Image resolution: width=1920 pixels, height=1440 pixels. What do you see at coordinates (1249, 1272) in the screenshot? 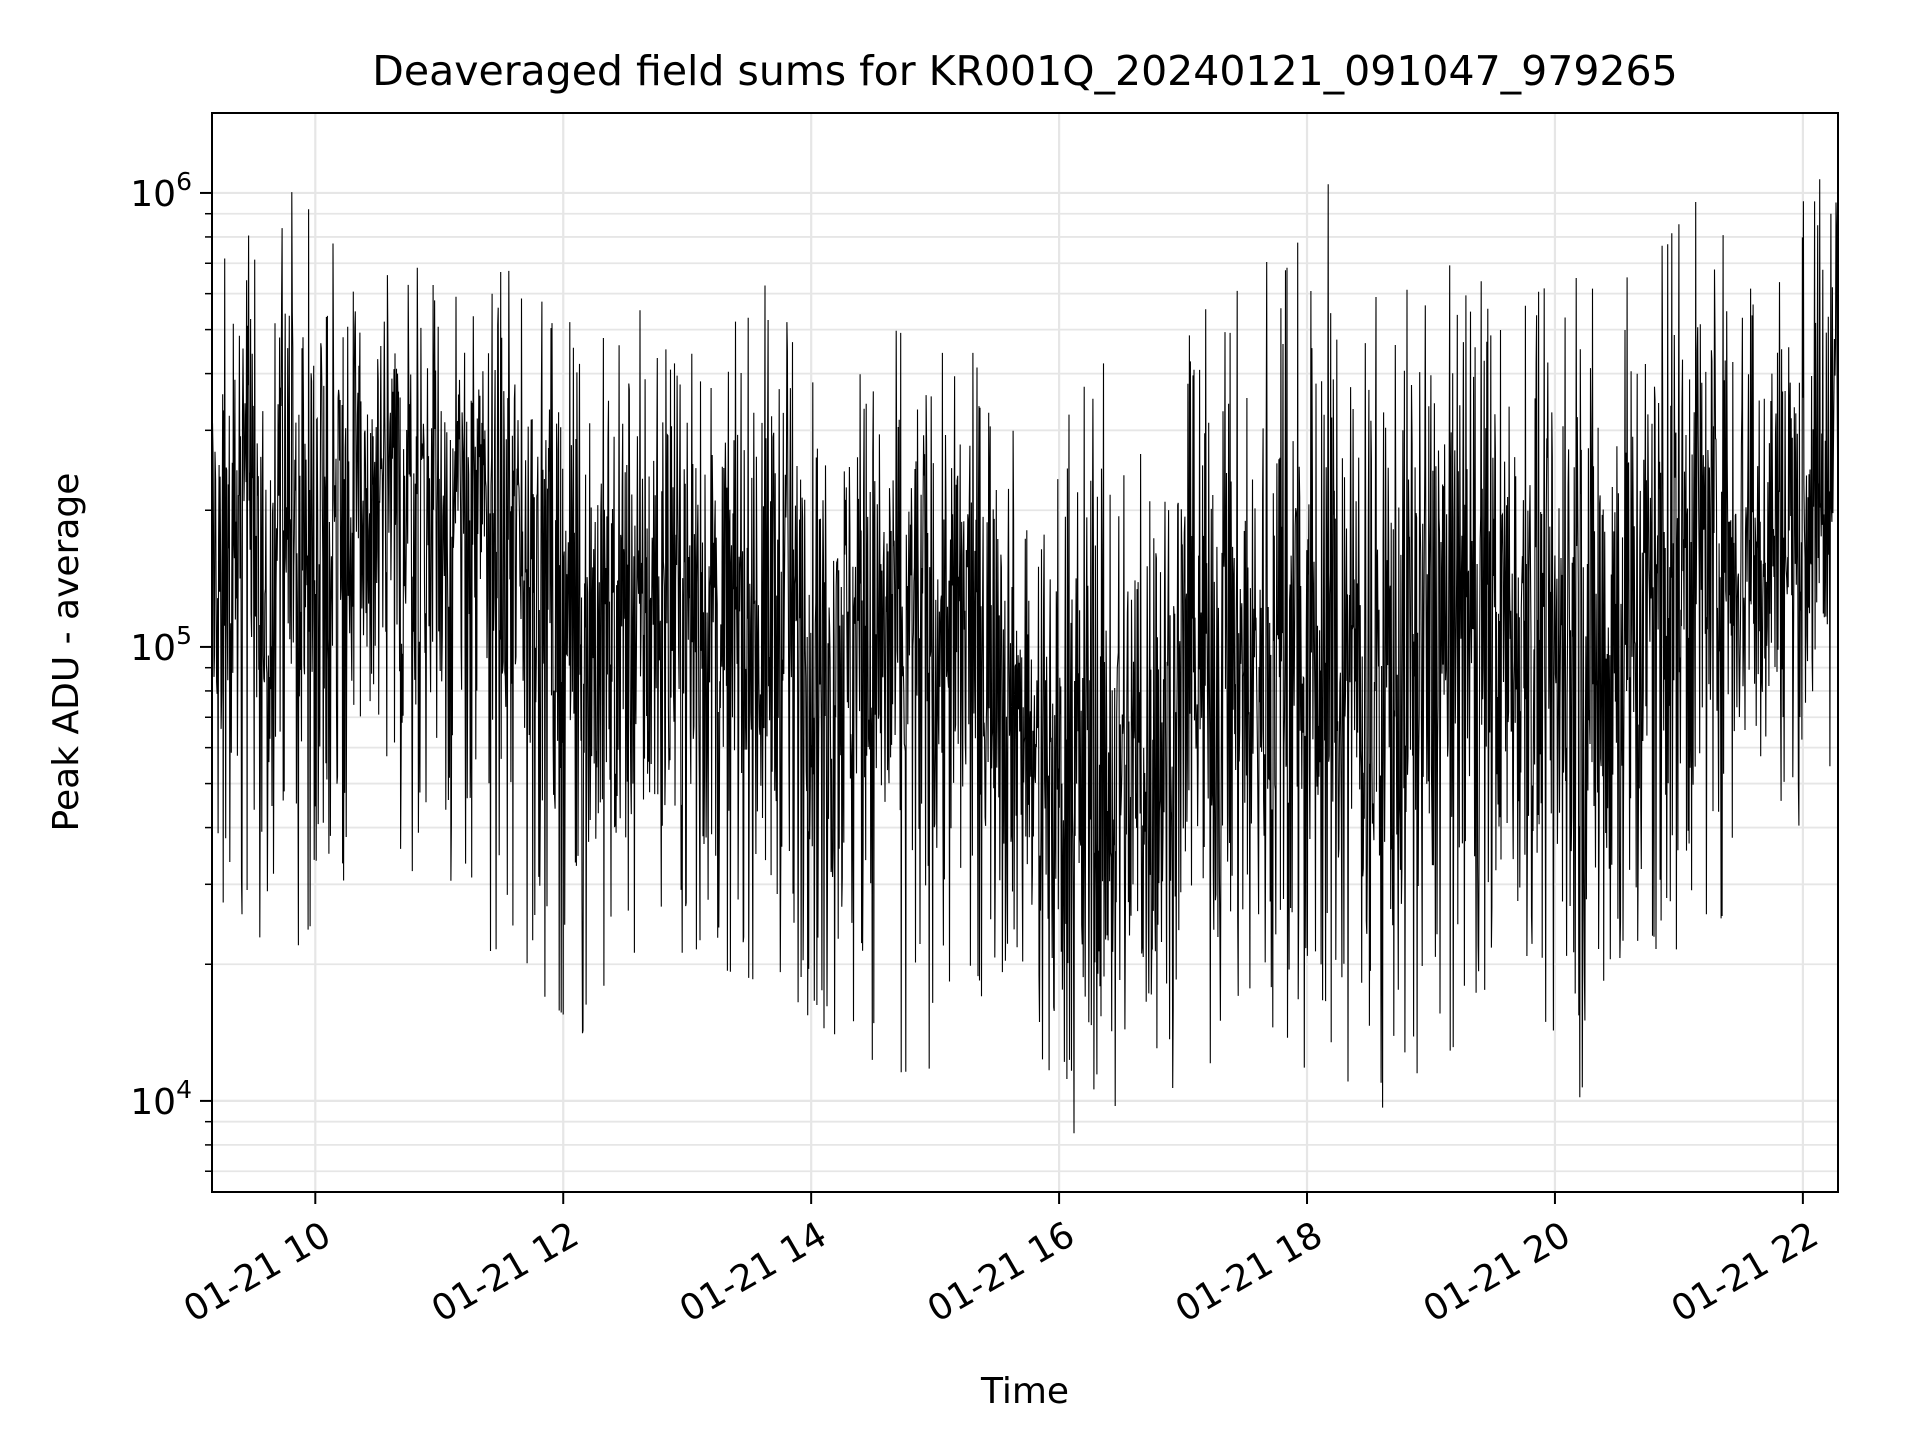
I see `x-tick-label: 01-21 18` at bounding box center [1249, 1272].